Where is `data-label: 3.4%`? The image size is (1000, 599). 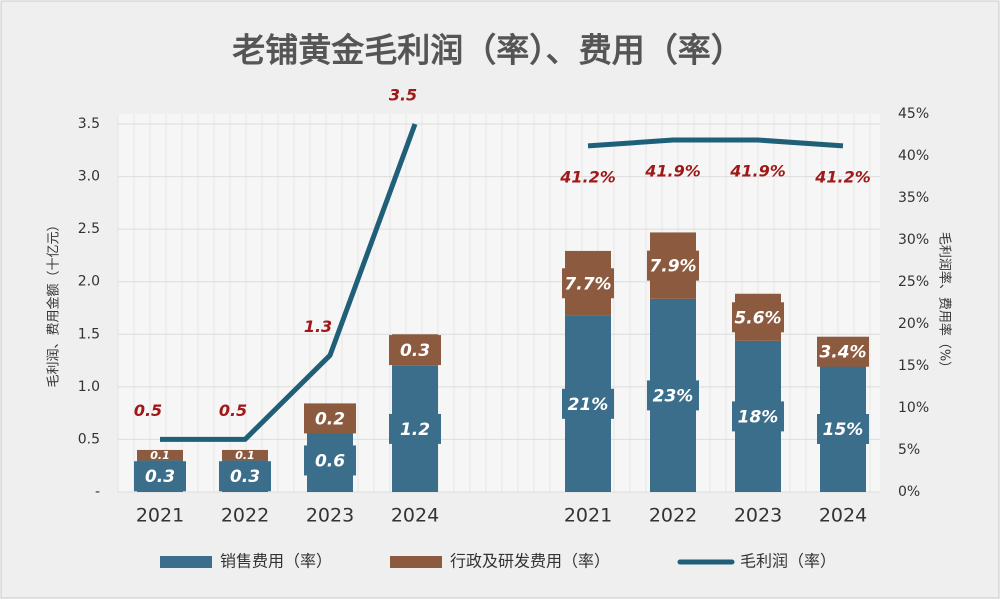 data-label: 3.4% is located at coordinates (842, 353).